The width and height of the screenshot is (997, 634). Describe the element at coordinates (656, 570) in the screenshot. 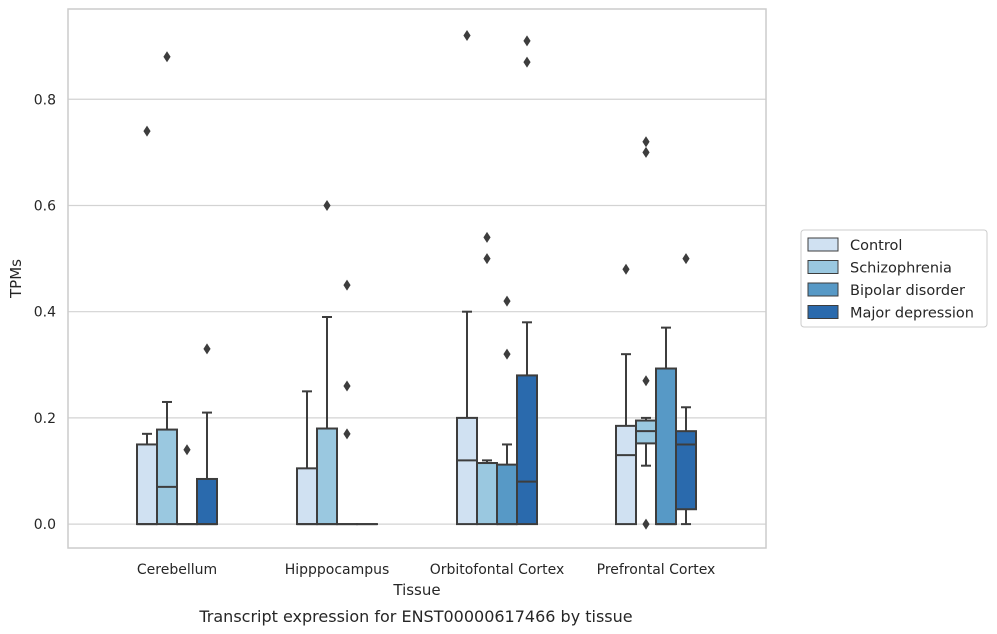

I see `x-tick-label: Prefrontal Cortex` at that location.